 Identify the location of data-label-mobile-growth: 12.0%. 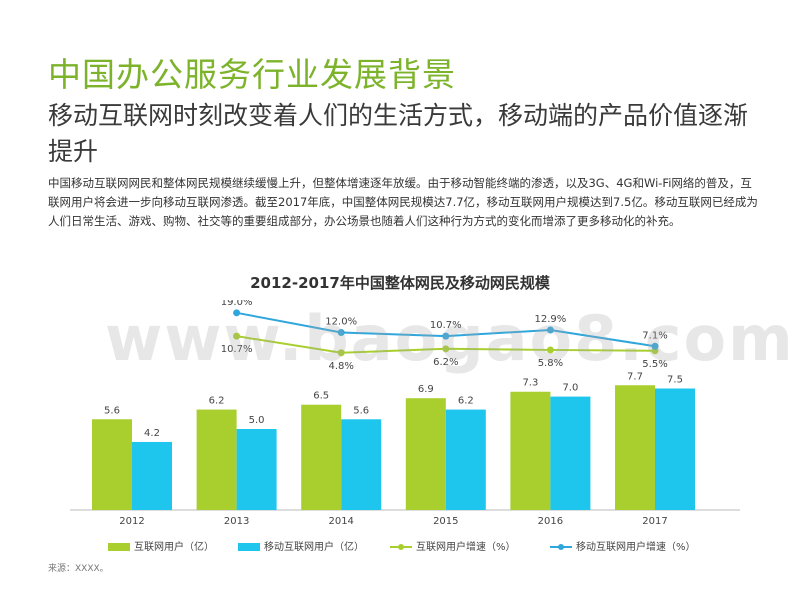
(341, 322).